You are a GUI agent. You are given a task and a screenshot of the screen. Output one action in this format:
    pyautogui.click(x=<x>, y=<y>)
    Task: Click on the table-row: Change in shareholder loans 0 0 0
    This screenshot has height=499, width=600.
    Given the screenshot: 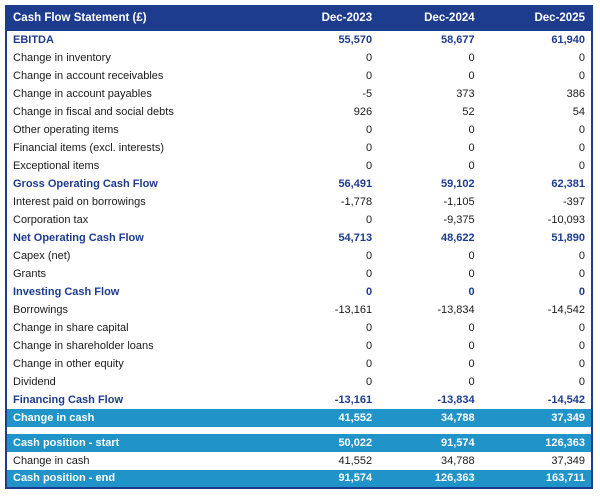 What is the action you would take?
    pyautogui.click(x=299, y=346)
    